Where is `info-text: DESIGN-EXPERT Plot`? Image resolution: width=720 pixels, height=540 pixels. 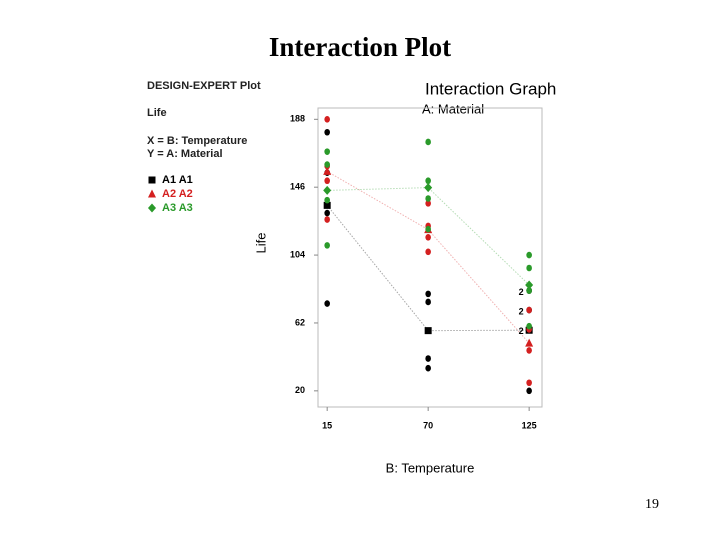 info-text: DESIGN-EXPERT Plot is located at coordinates (204, 86).